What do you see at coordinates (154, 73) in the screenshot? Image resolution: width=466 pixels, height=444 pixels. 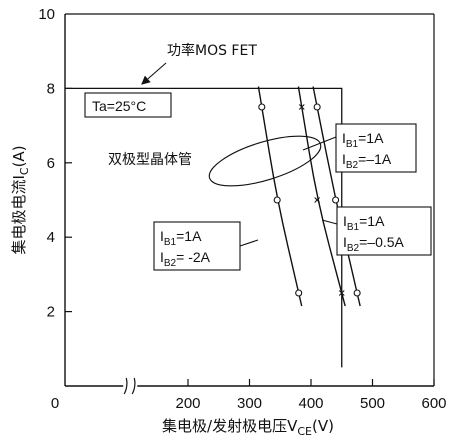 I see `mosfet-label-arrow` at bounding box center [154, 73].